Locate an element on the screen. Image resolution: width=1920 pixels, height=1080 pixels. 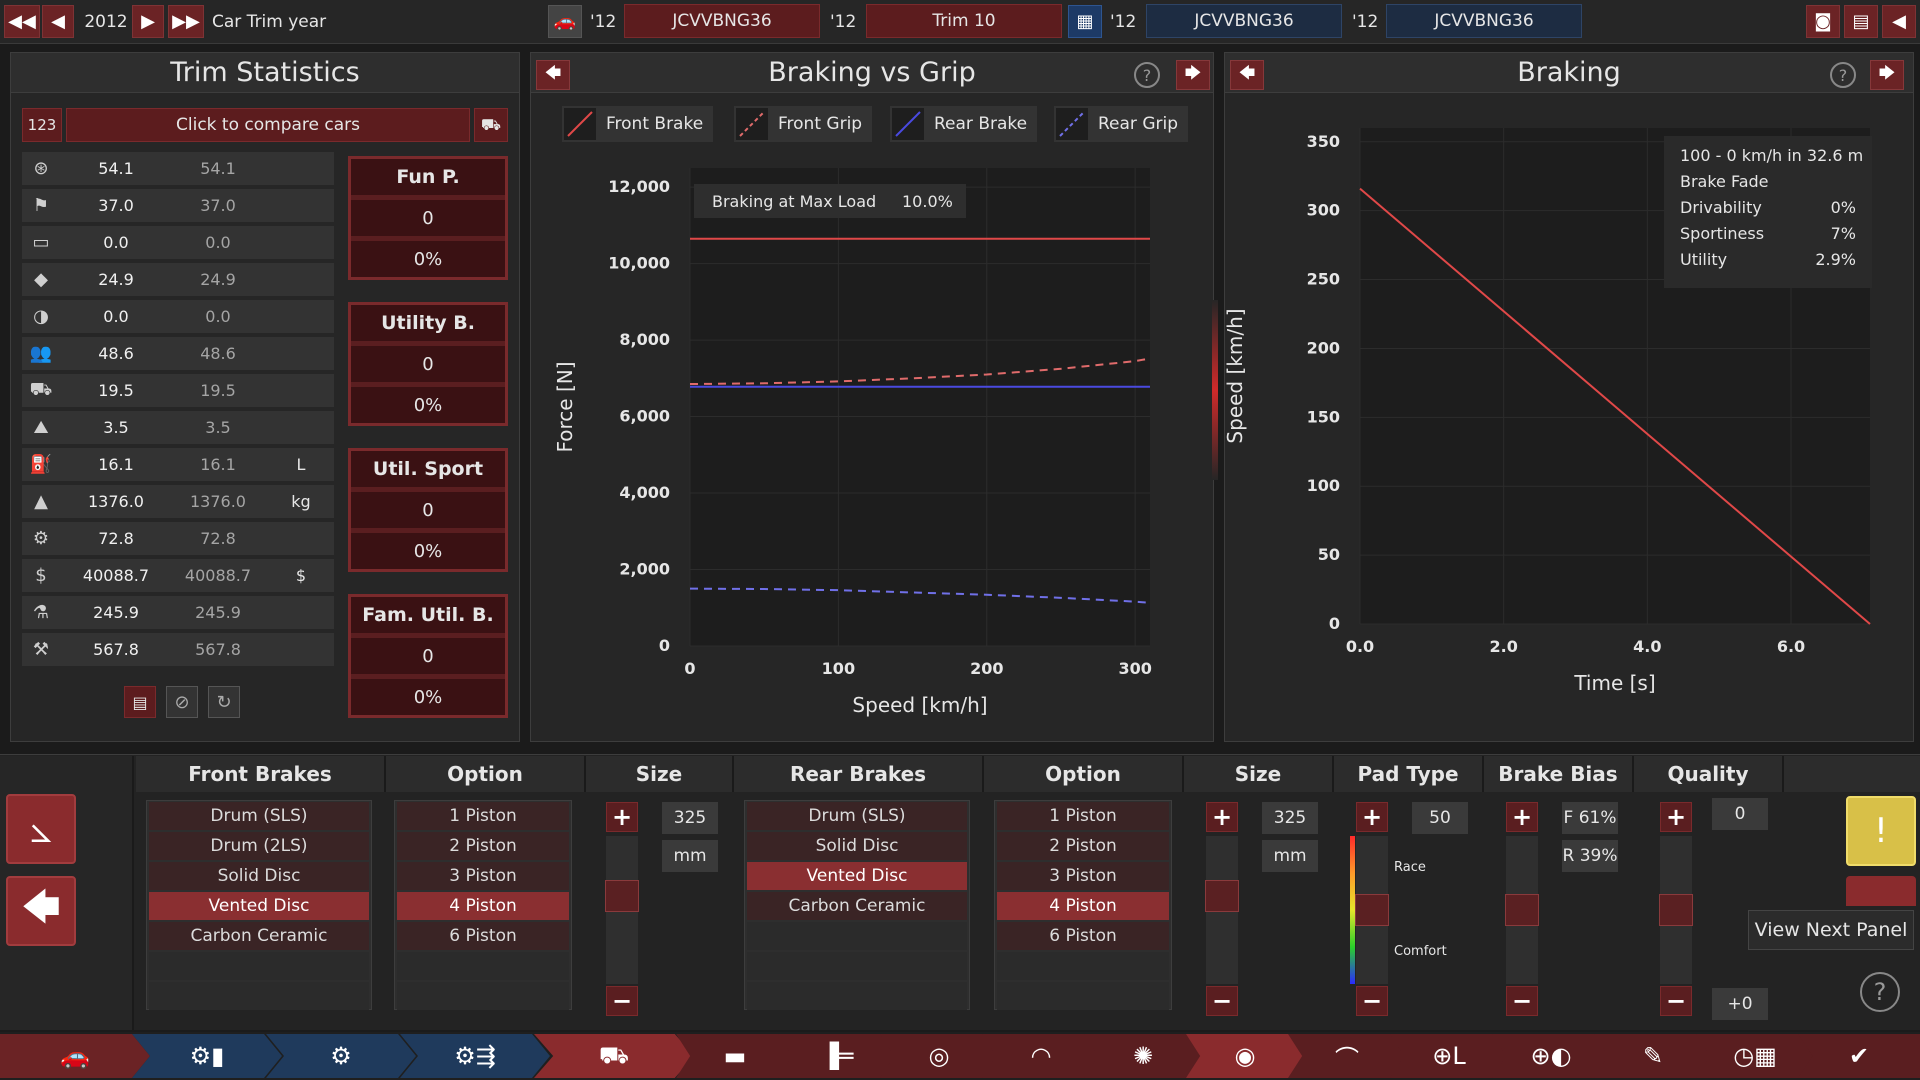
tab-model: JCVVBNG36 is located at coordinates (722, 21).